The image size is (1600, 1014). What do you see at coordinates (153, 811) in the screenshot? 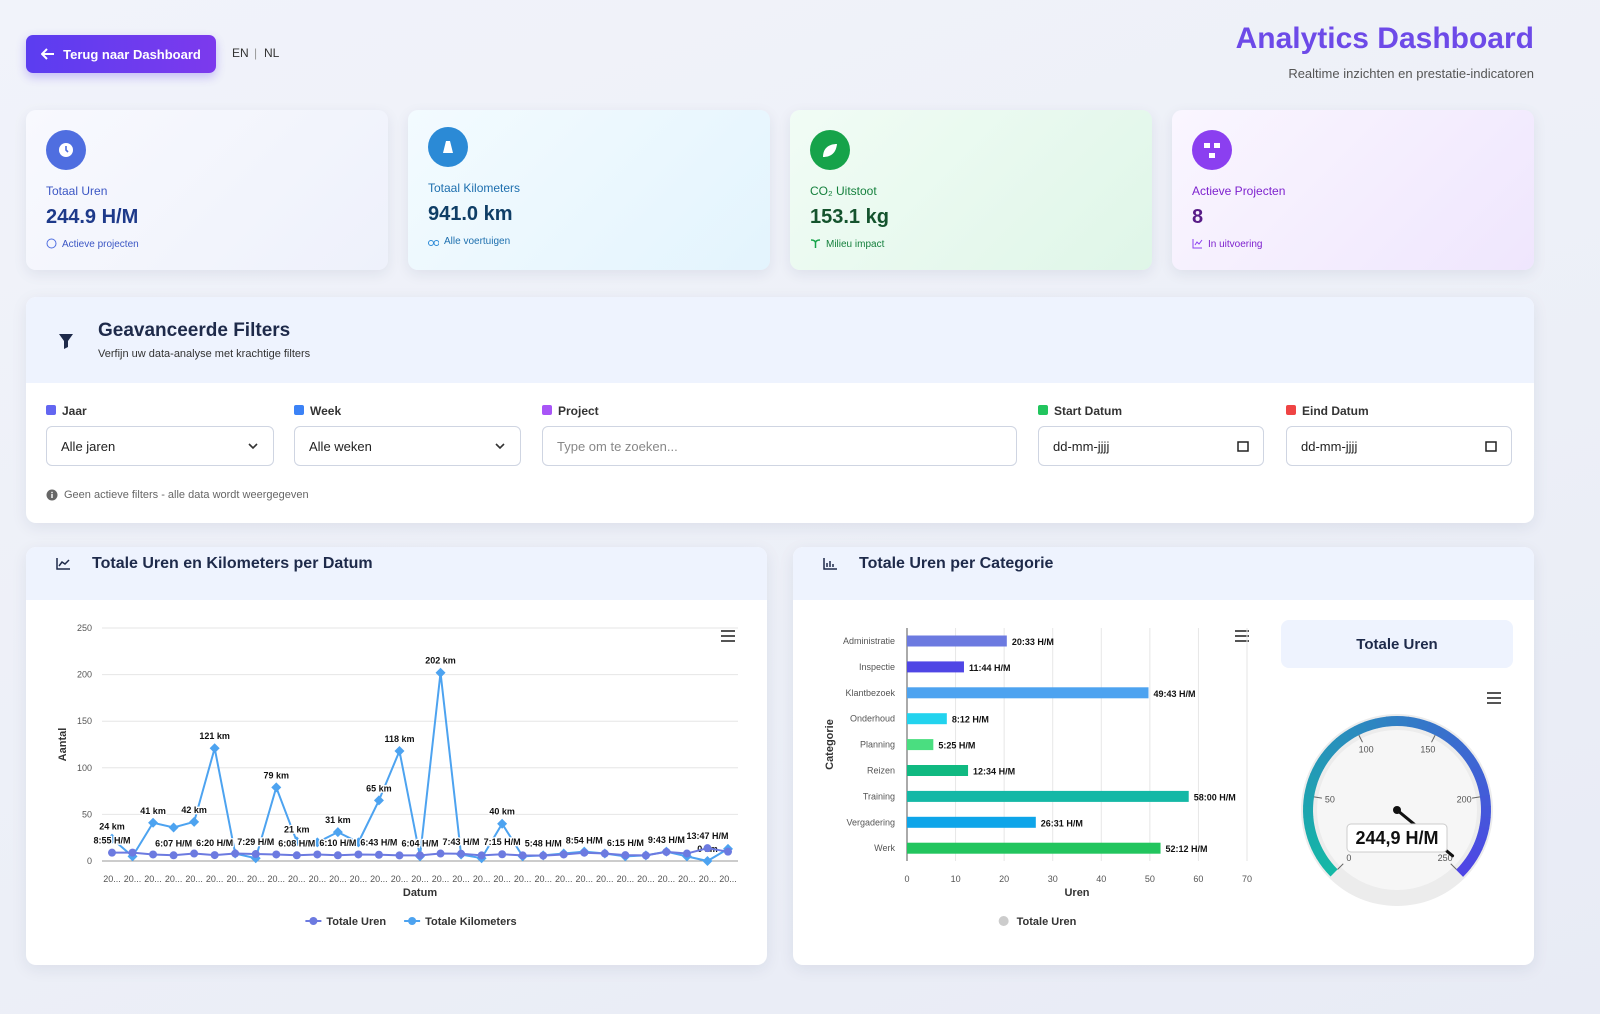
I see `data-label: 41 km` at bounding box center [153, 811].